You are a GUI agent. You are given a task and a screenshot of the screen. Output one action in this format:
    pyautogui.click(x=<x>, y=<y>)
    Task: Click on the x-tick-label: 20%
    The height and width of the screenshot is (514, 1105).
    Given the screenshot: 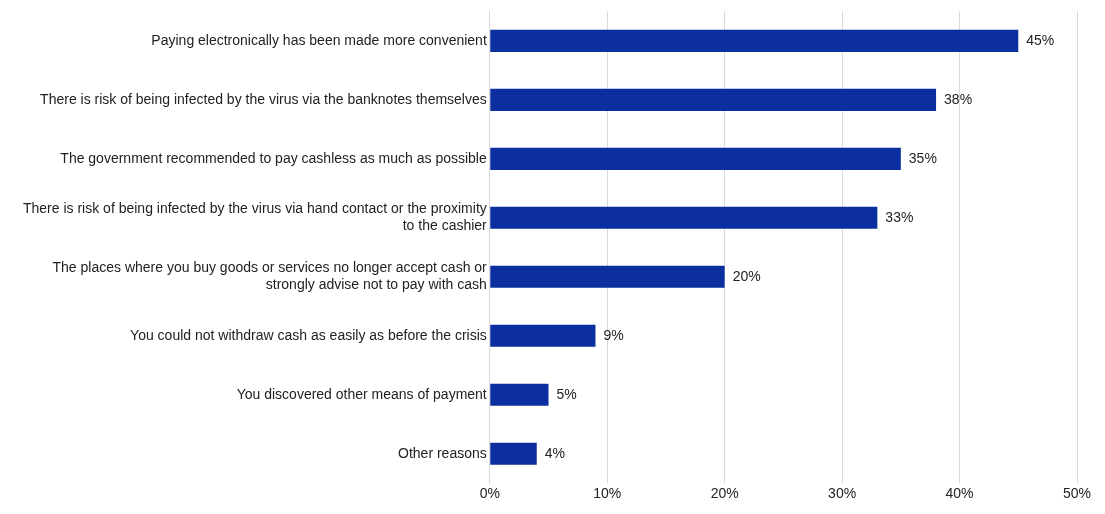 What is the action you would take?
    pyautogui.click(x=724, y=493)
    